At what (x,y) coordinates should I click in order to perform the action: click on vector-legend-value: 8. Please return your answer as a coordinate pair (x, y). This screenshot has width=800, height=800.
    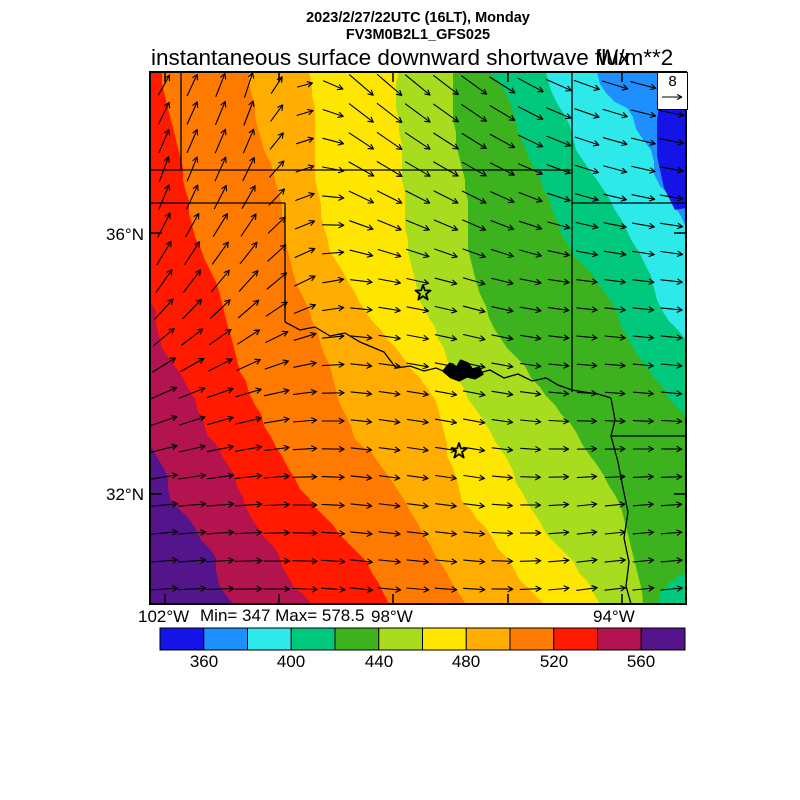
    Looking at the image, I should click on (672, 81).